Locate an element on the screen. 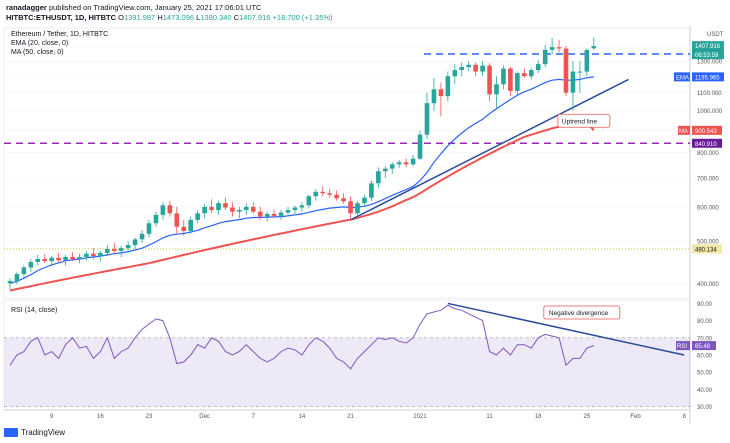 Image resolution: width=730 pixels, height=443 pixels. price-tick-label: 800.000 is located at coordinates (708, 154).